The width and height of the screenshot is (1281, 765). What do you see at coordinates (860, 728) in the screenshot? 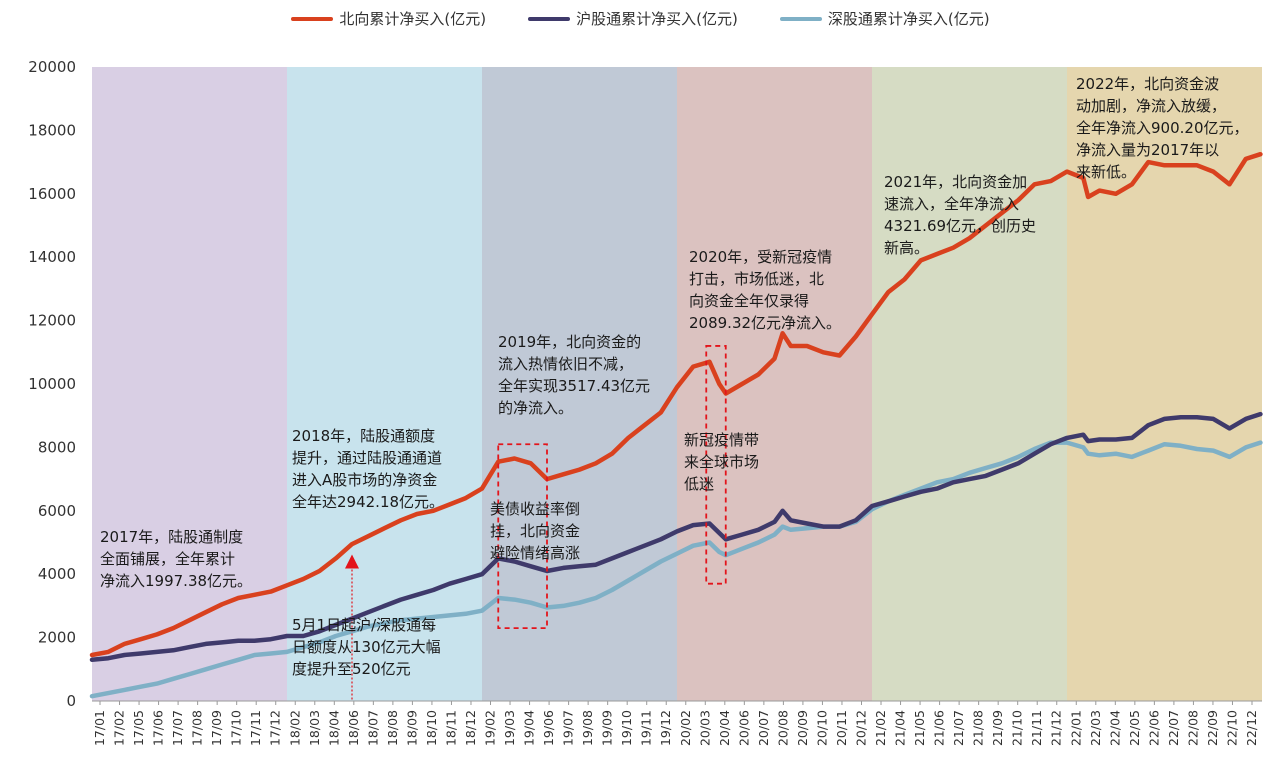
I see `x-tick-label: 20/12` at bounding box center [860, 728].